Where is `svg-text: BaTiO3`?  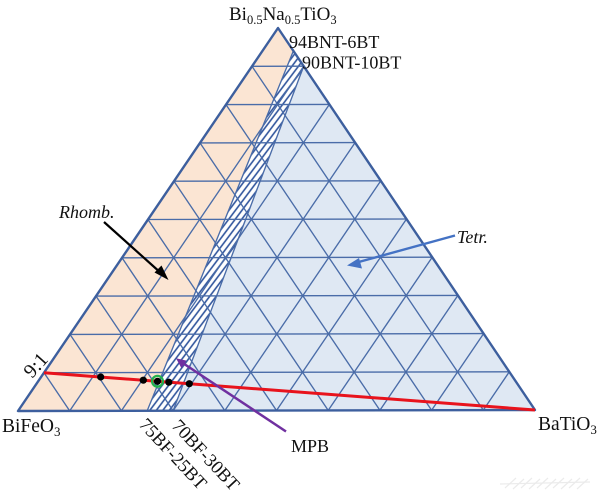
svg-text: BaTiO3 is located at coordinates (567, 425).